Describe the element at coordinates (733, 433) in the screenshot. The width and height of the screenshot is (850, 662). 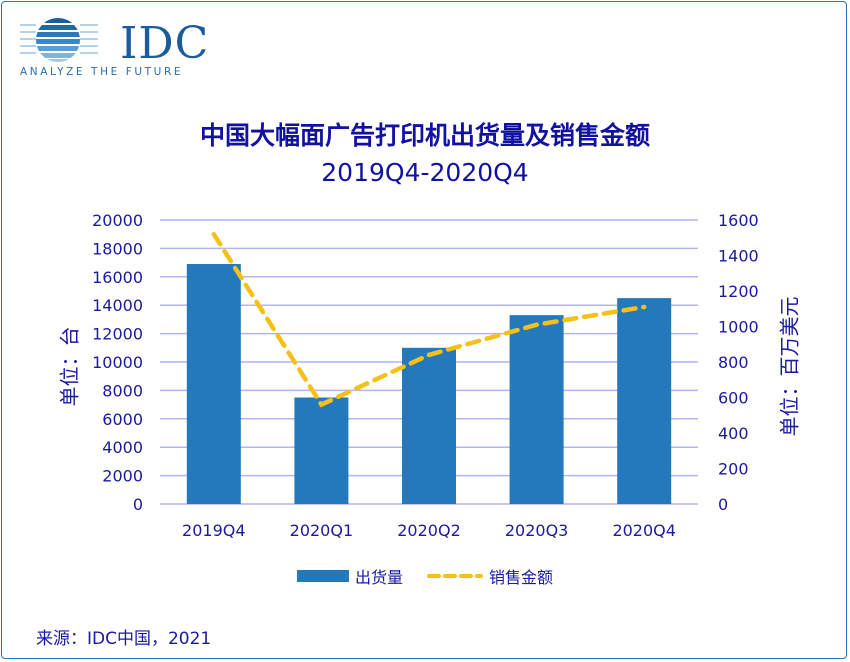
I see `right-tick-label: 400` at that location.